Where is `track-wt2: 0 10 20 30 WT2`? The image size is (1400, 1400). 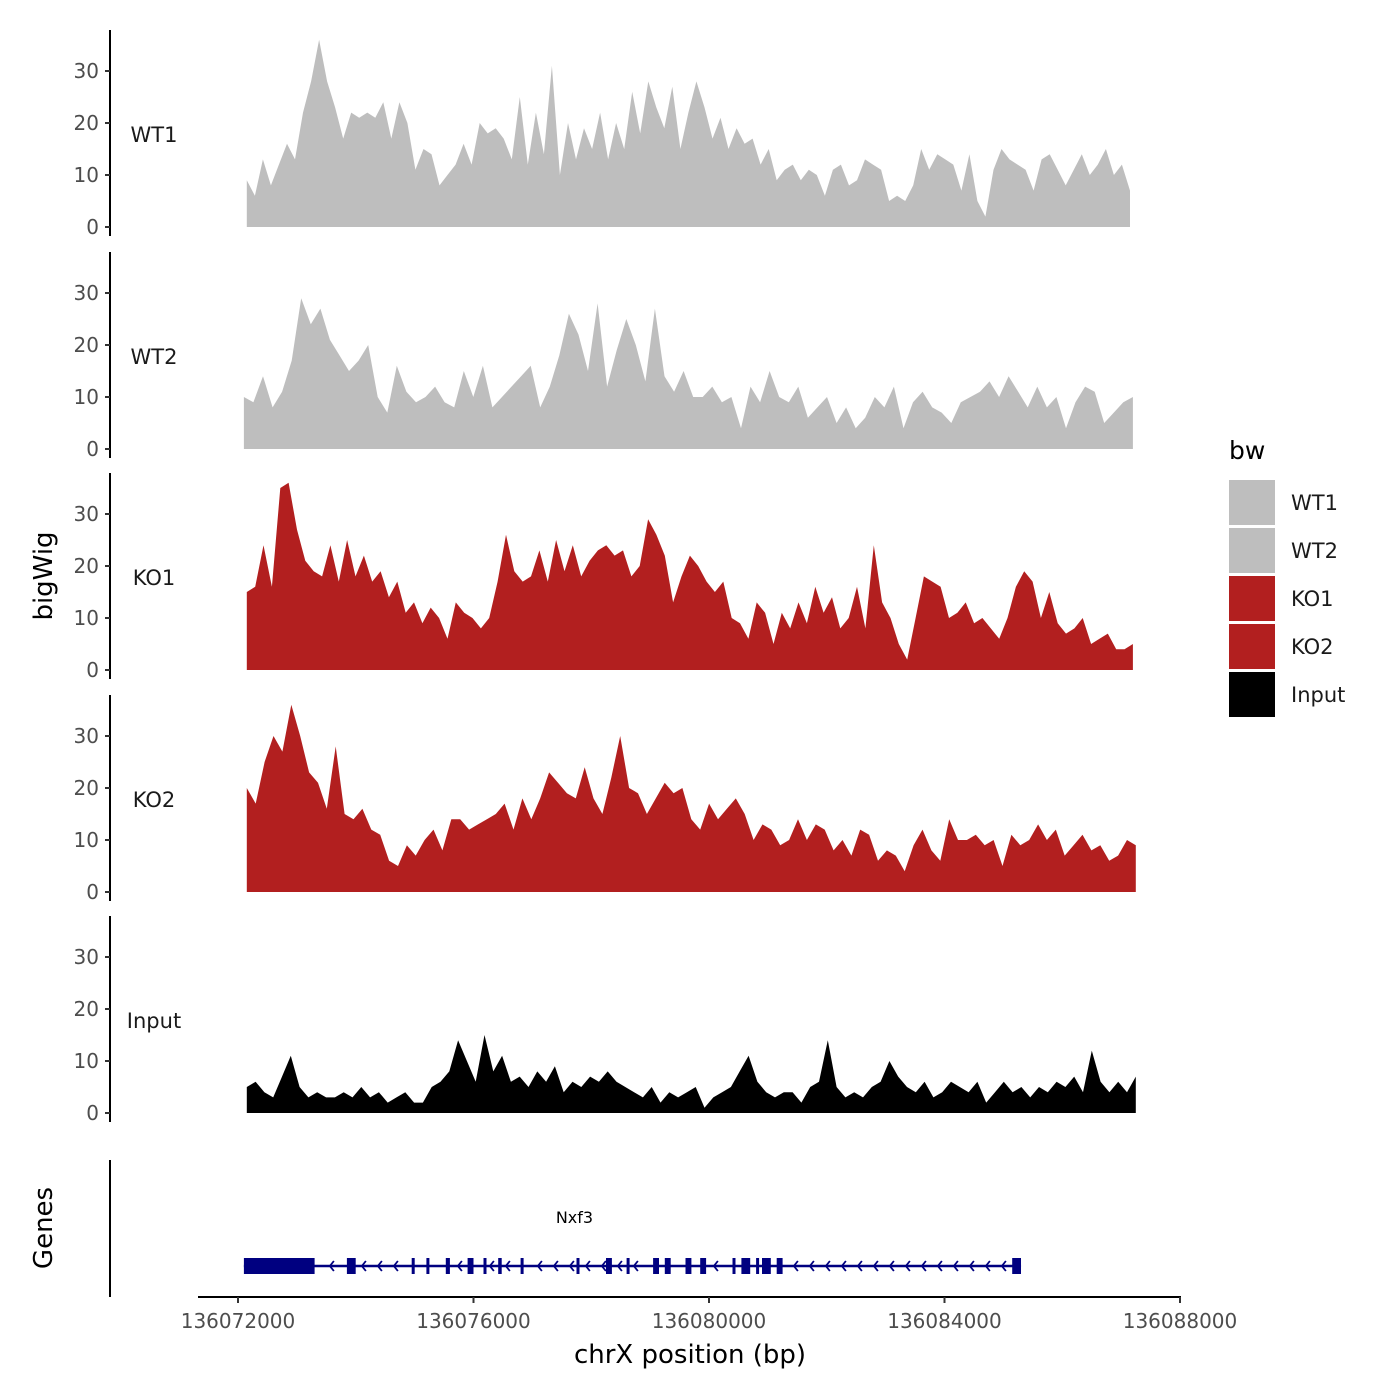 track-wt2: 0 10 20 30 WT2 is located at coordinates (603, 356).